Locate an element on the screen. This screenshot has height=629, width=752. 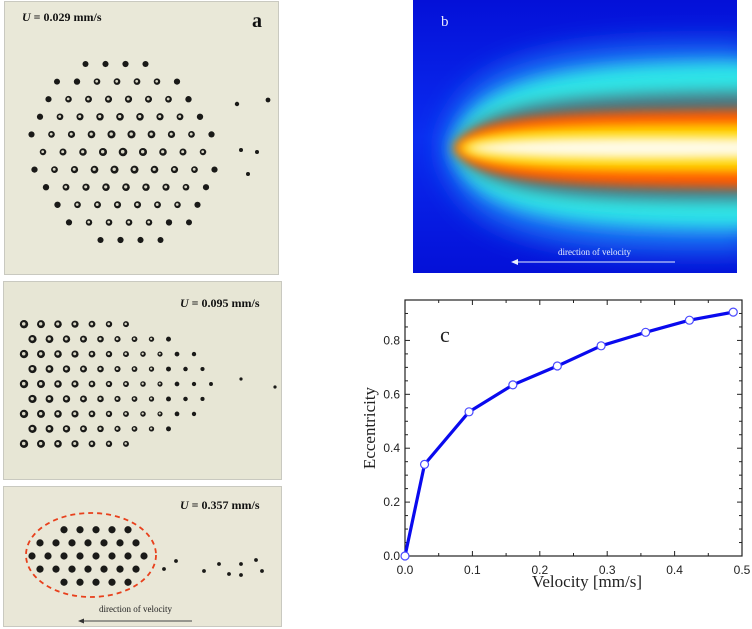
panel-letter-c: c is located at coordinates (445, 334).